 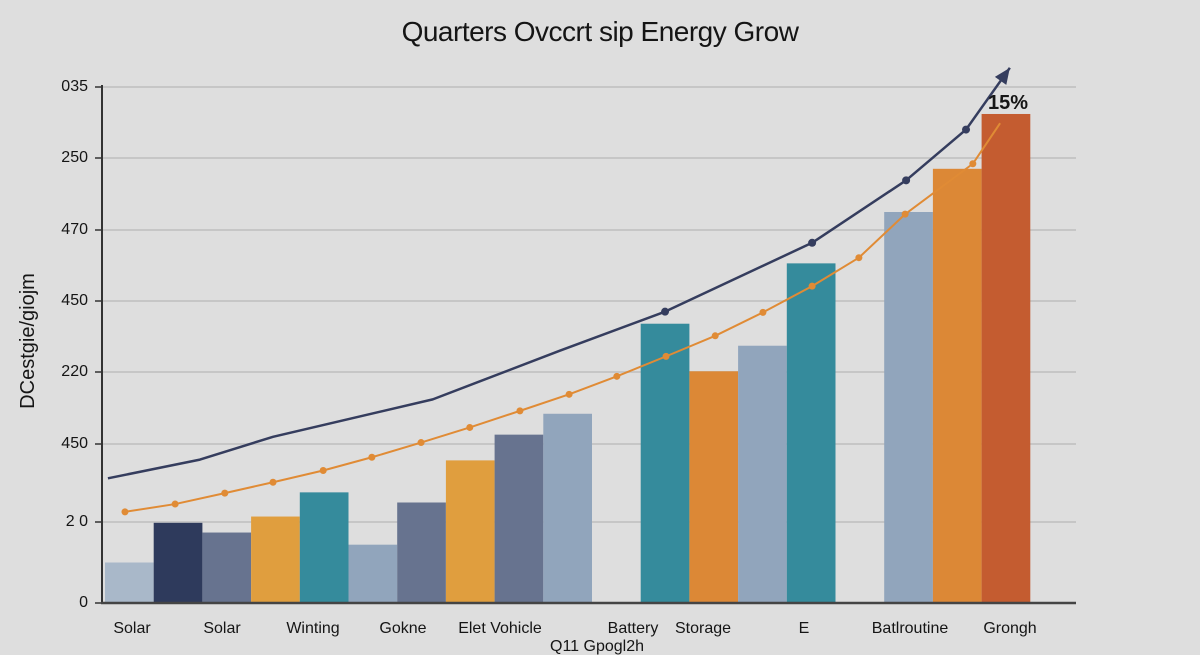 I want to click on y-tick-label: 2 0, so click(x=76, y=521).